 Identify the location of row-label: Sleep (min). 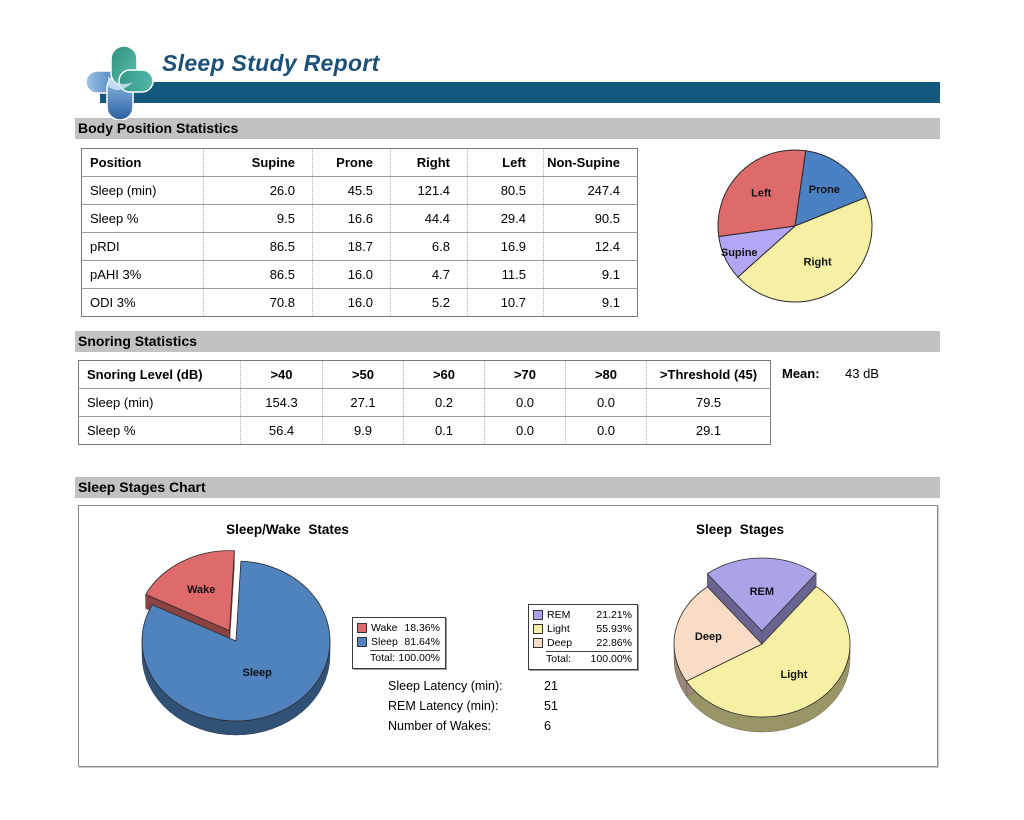
(120, 402).